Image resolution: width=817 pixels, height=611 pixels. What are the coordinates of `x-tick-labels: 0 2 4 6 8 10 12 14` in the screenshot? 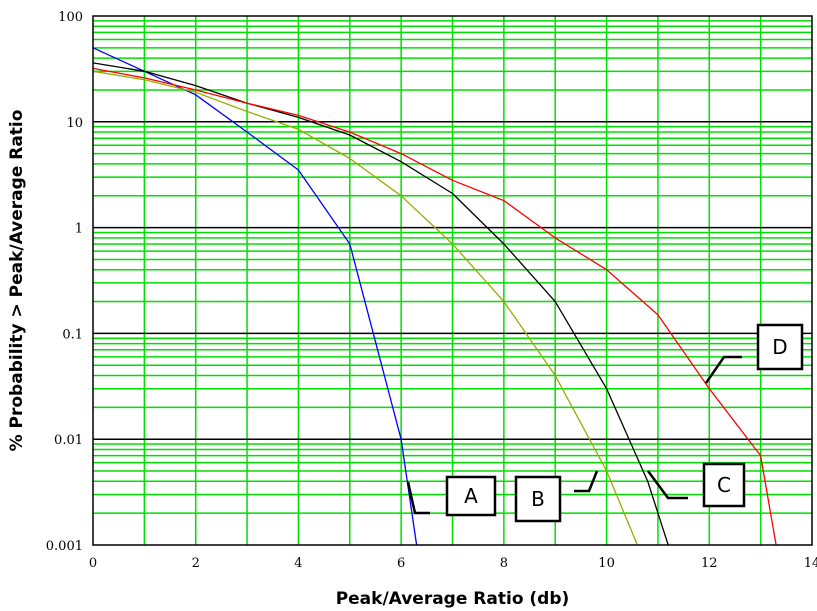 It's located at (453, 563).